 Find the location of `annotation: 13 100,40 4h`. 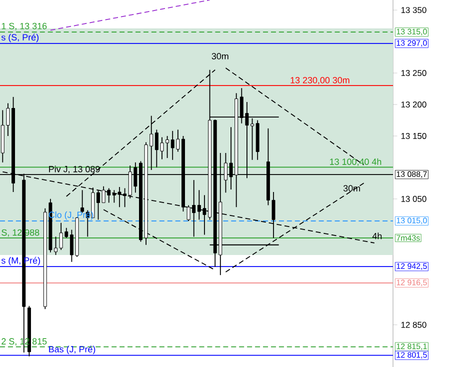

annotation: 13 100,40 4h is located at coordinates (356, 162).